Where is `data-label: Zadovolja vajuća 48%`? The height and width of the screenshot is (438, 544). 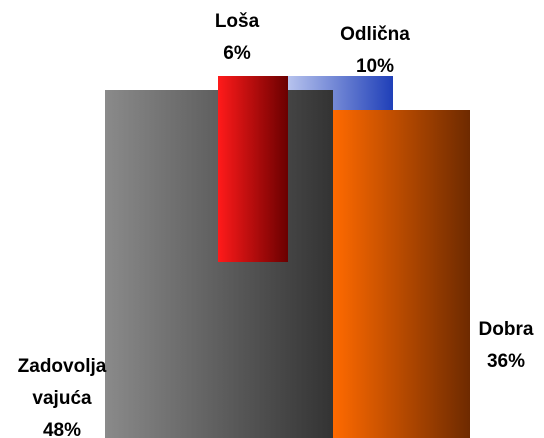 data-label: Zadovolja vajuća 48% is located at coordinates (62, 394).